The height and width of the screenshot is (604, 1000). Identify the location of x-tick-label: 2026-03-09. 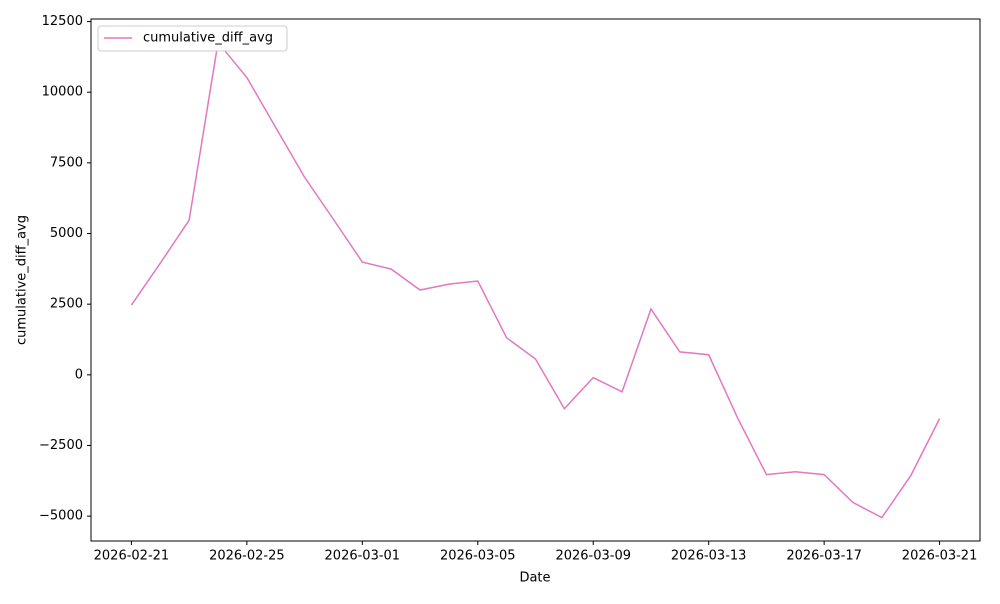
(593, 556).